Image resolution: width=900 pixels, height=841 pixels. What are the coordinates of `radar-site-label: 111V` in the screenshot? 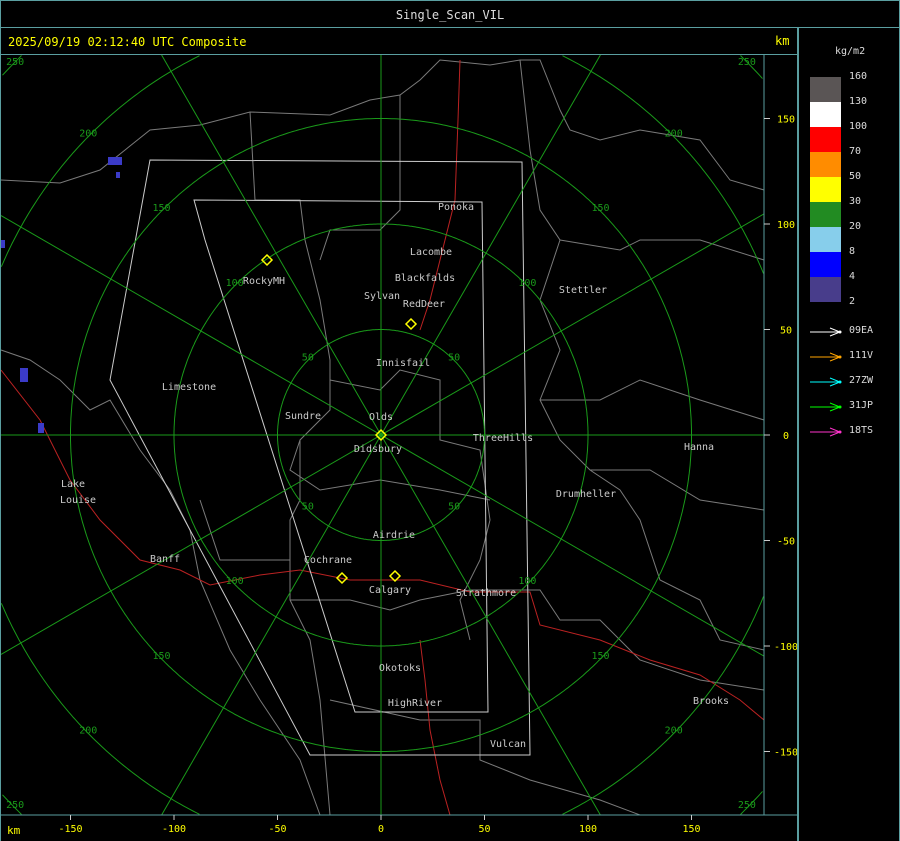 It's located at (861, 355).